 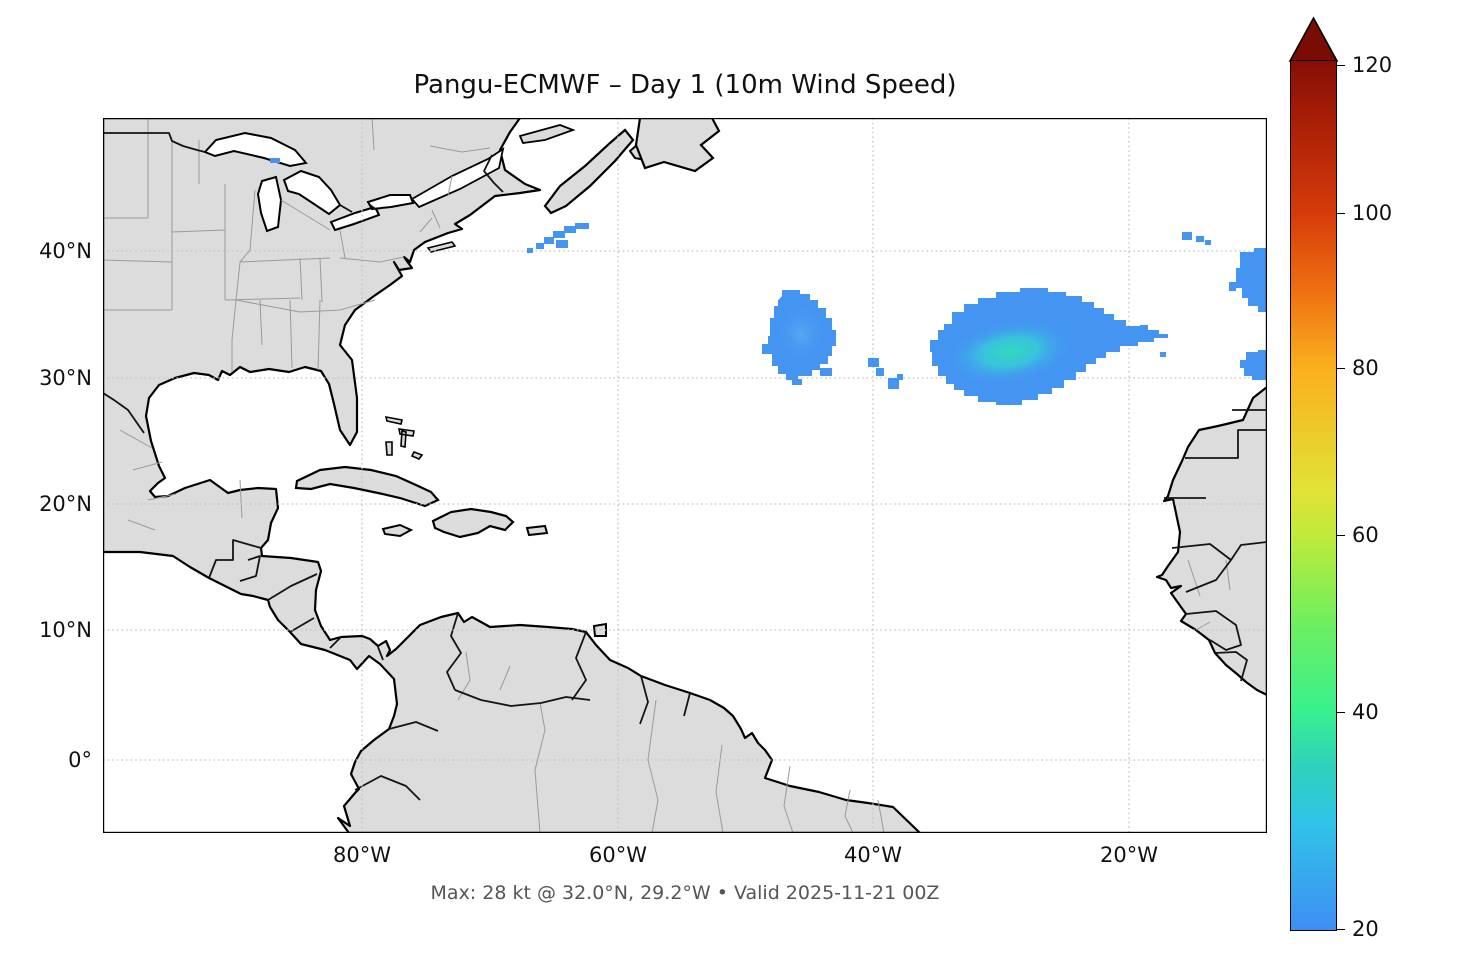 What do you see at coordinates (269, 204) in the screenshot?
I see `lake-michigan` at bounding box center [269, 204].